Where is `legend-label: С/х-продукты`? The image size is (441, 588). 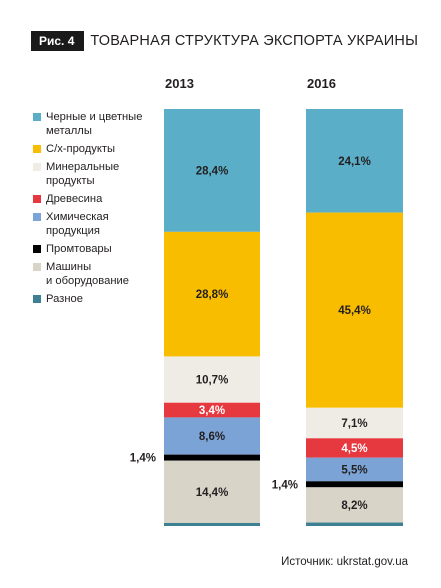
legend-label: С/х-продукты is located at coordinates (81, 149).